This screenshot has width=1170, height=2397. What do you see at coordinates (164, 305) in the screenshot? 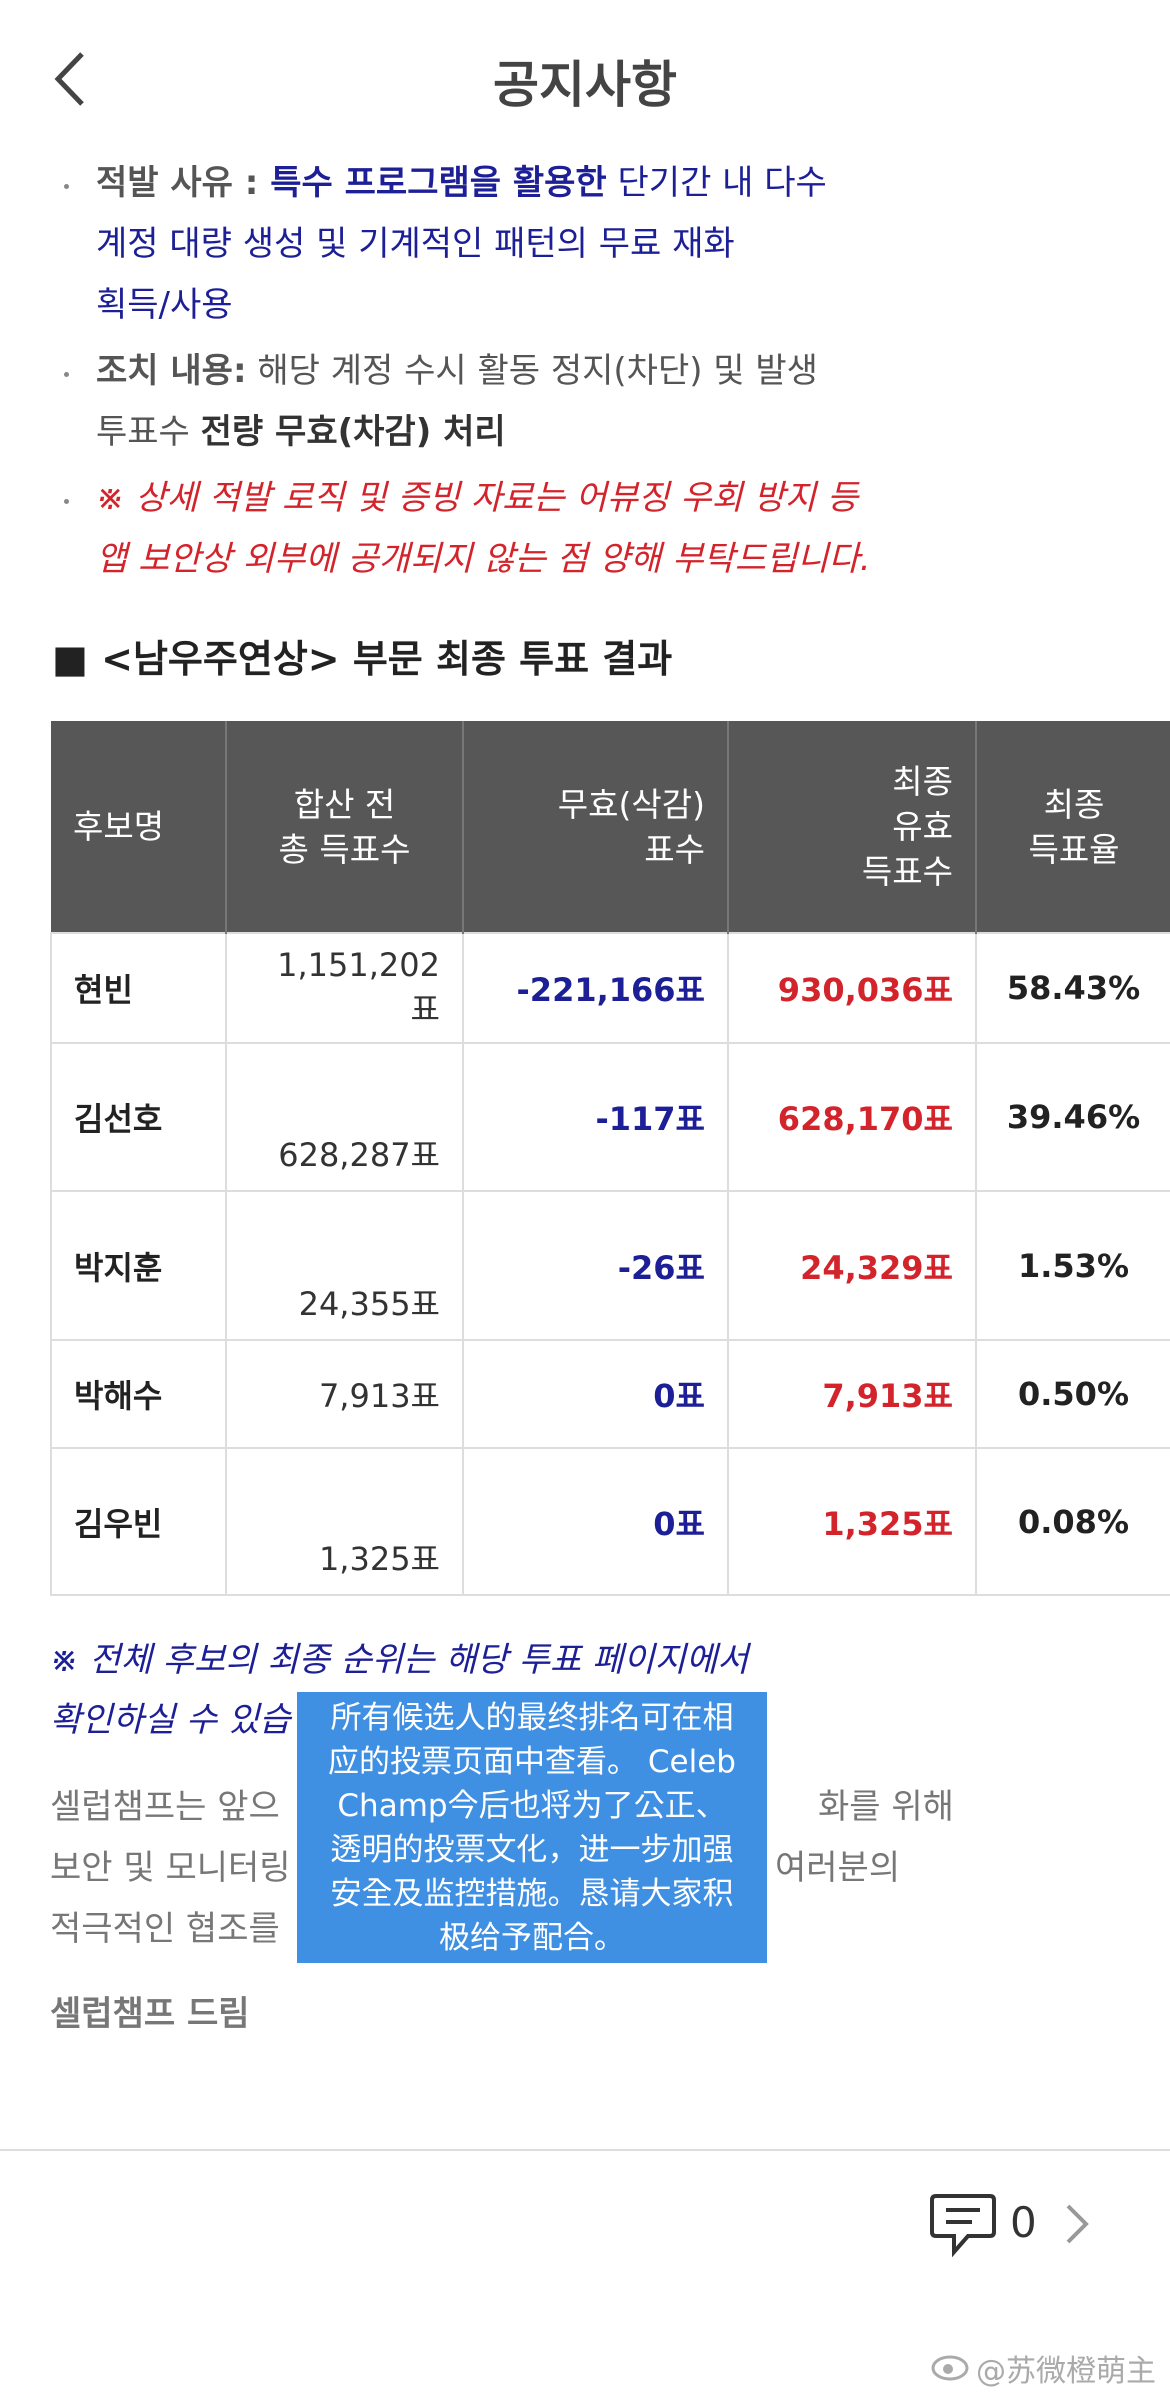
I see `text-line: 획득/사용` at bounding box center [164, 305].